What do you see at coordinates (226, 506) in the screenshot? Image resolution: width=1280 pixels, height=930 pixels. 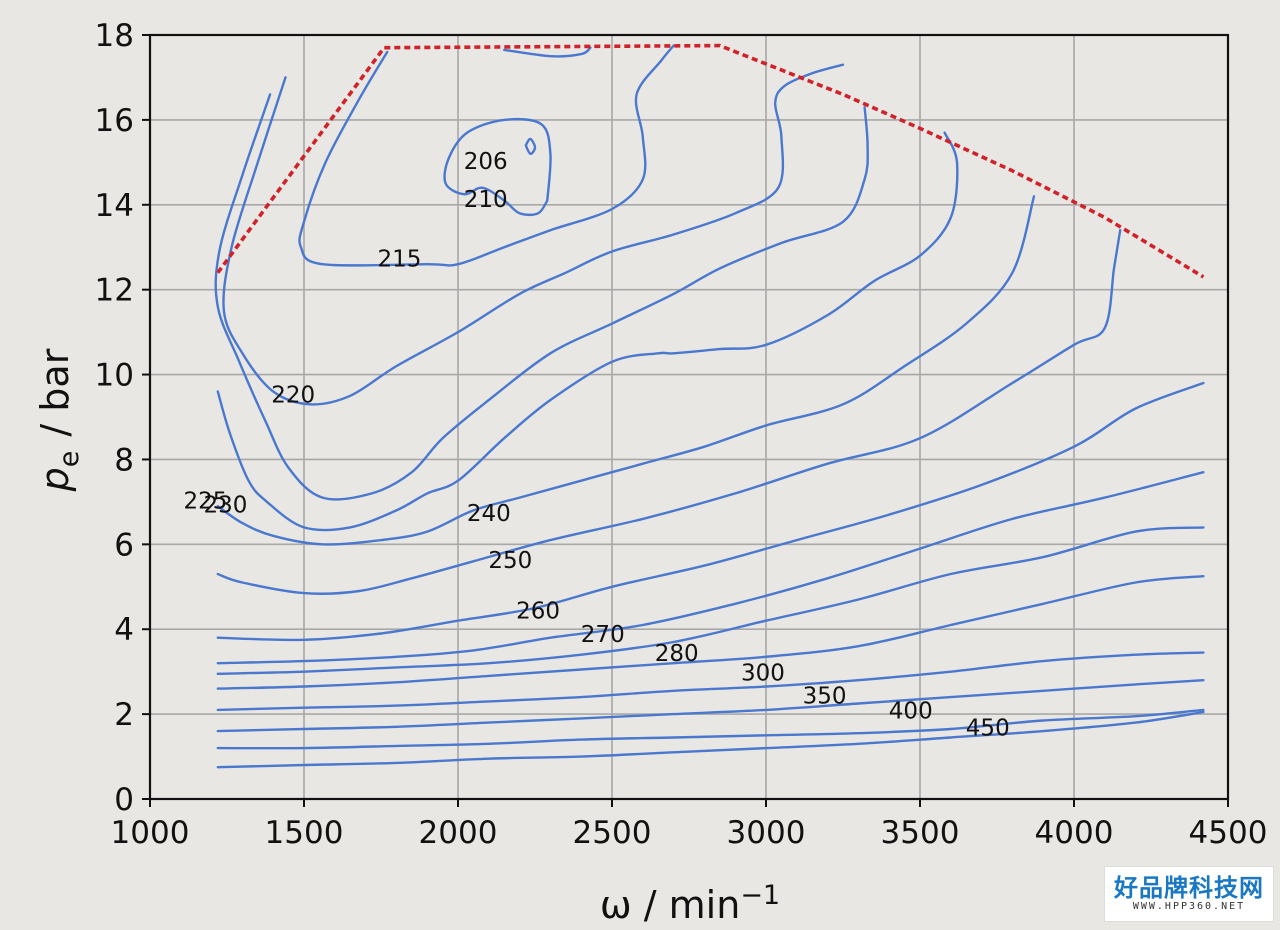 I see `contour-label-230: 230` at bounding box center [226, 506].